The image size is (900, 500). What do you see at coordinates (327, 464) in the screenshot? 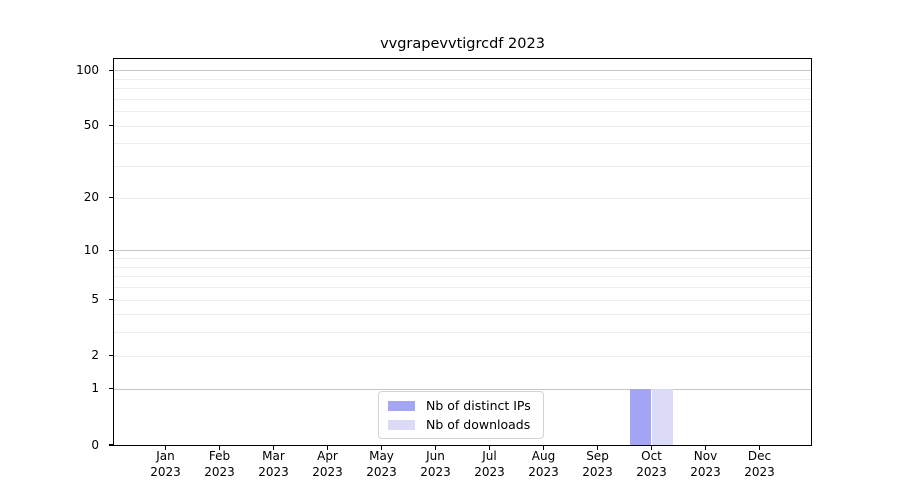
I see `x-axis-tick-label: Apr 2023` at bounding box center [327, 464].